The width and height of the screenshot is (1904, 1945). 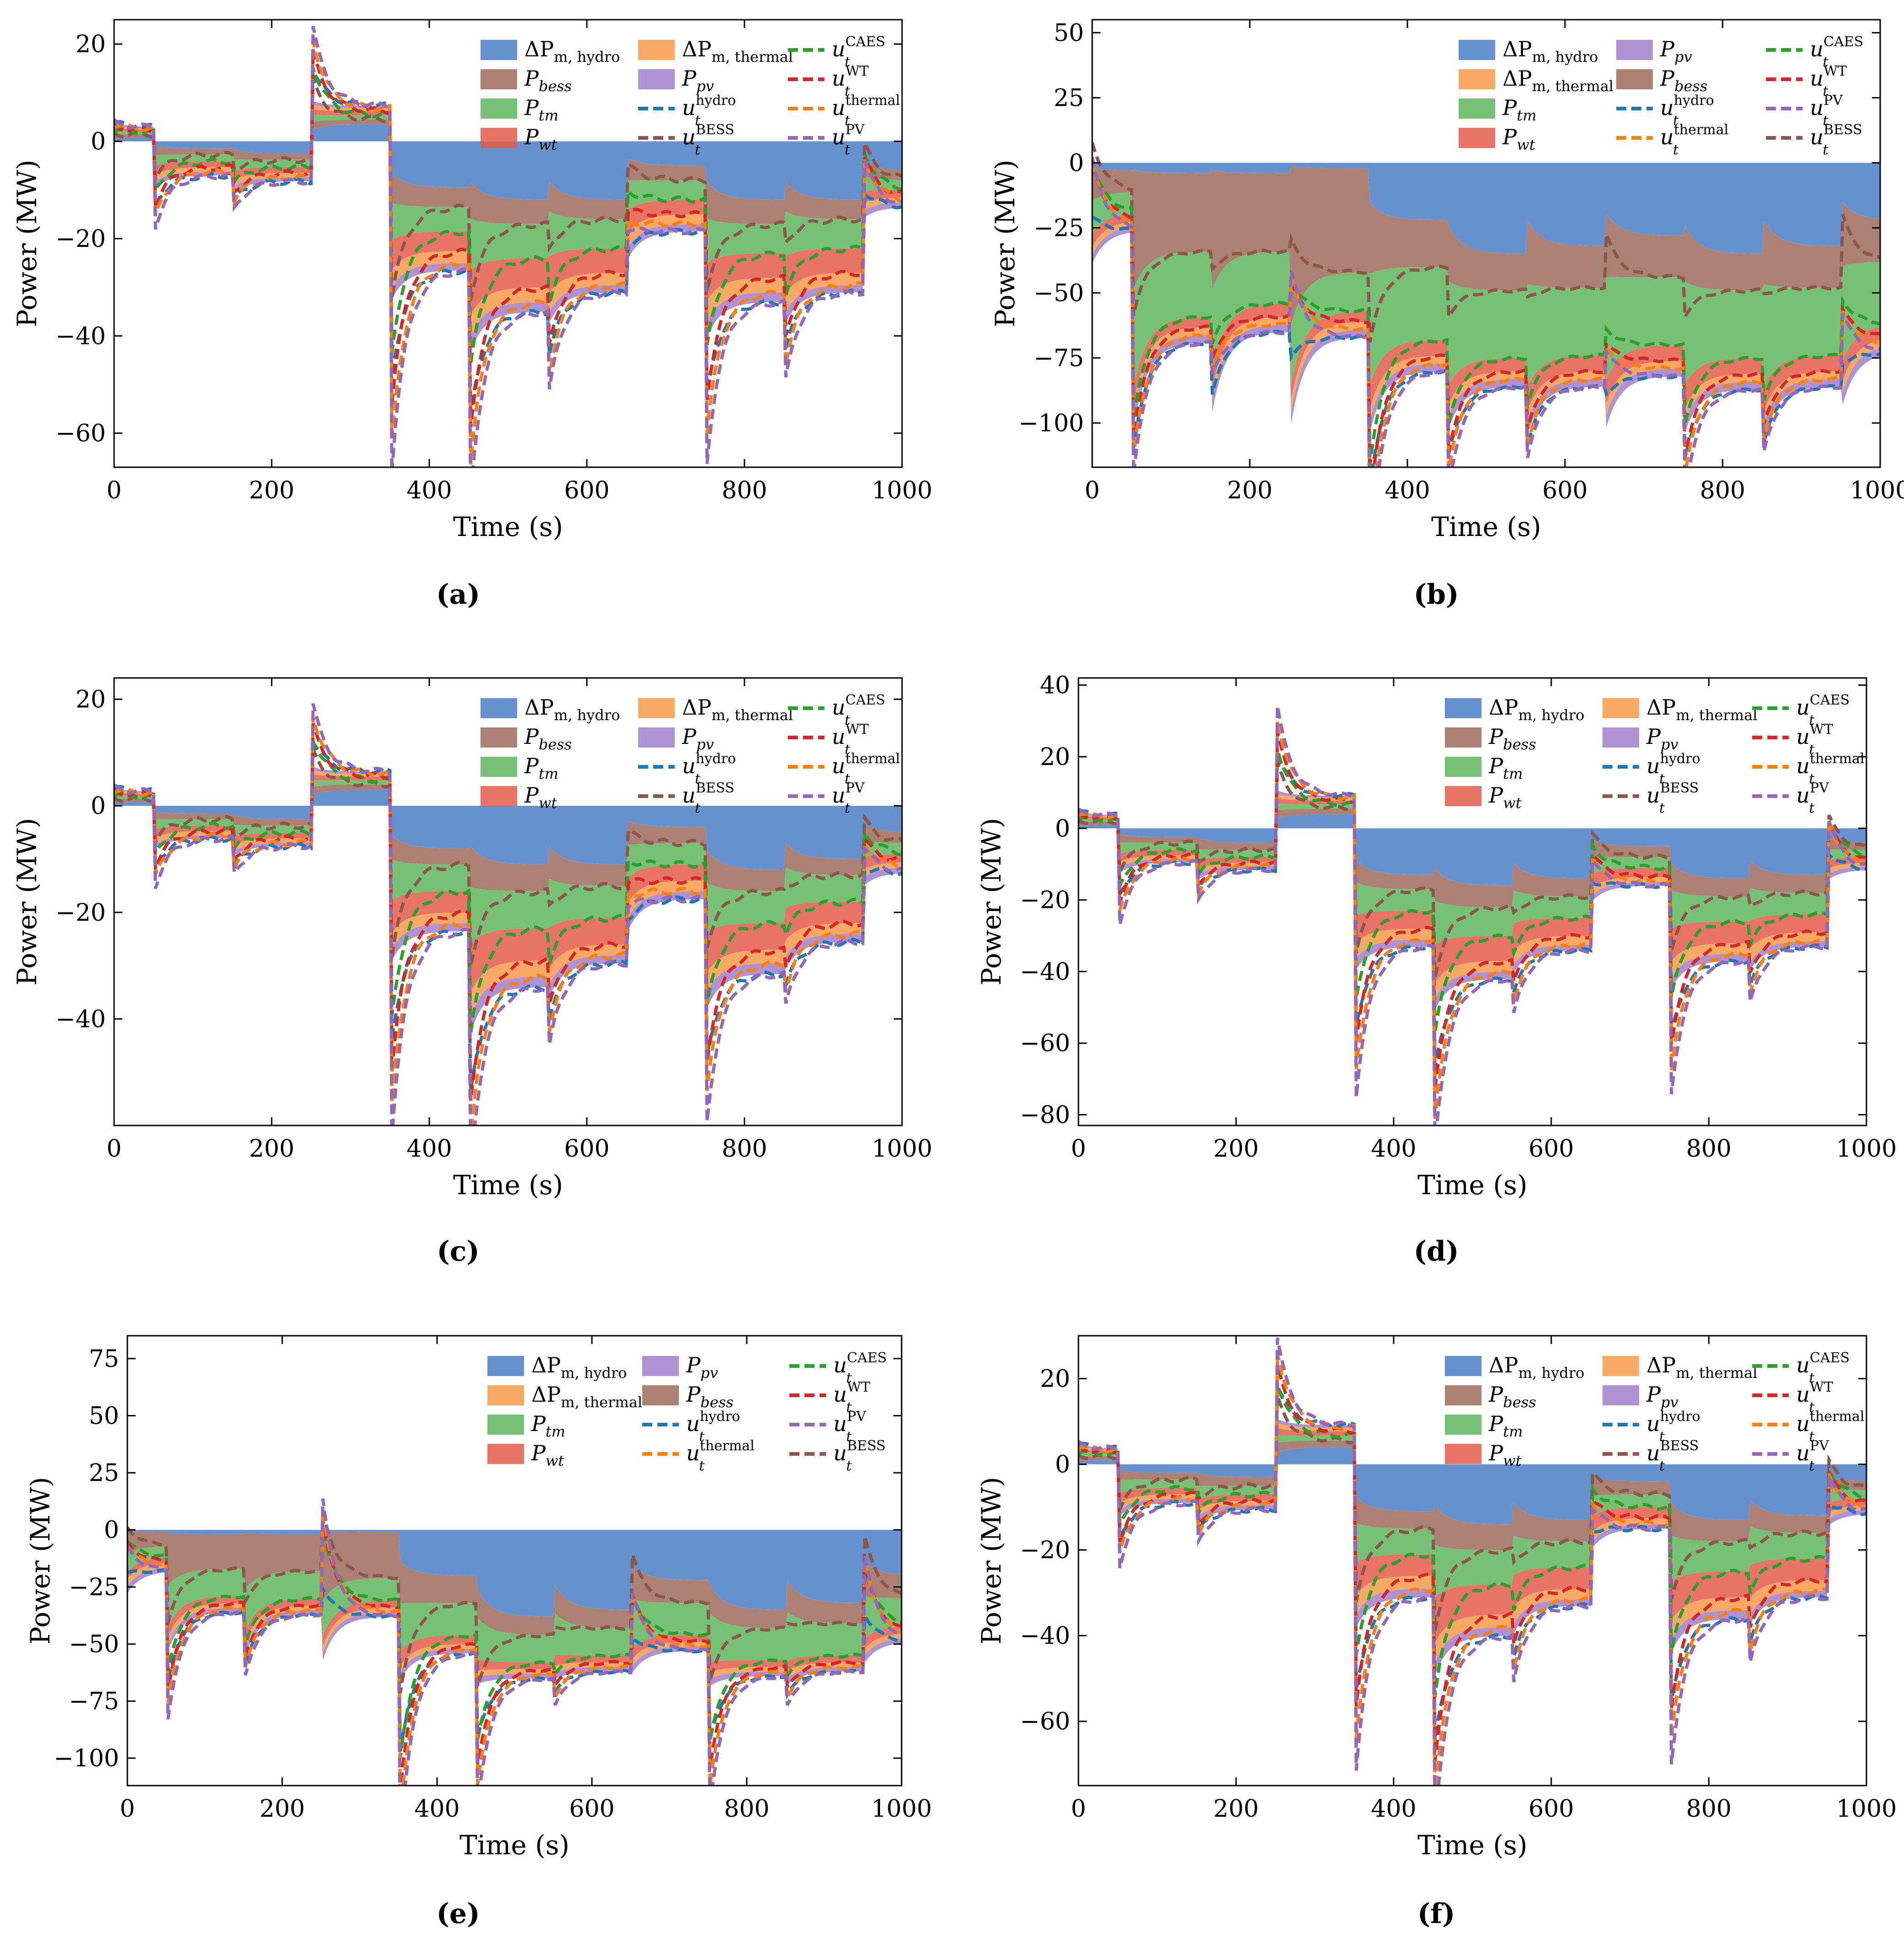 I want to click on x-tick-label: 0, so click(x=113, y=1149).